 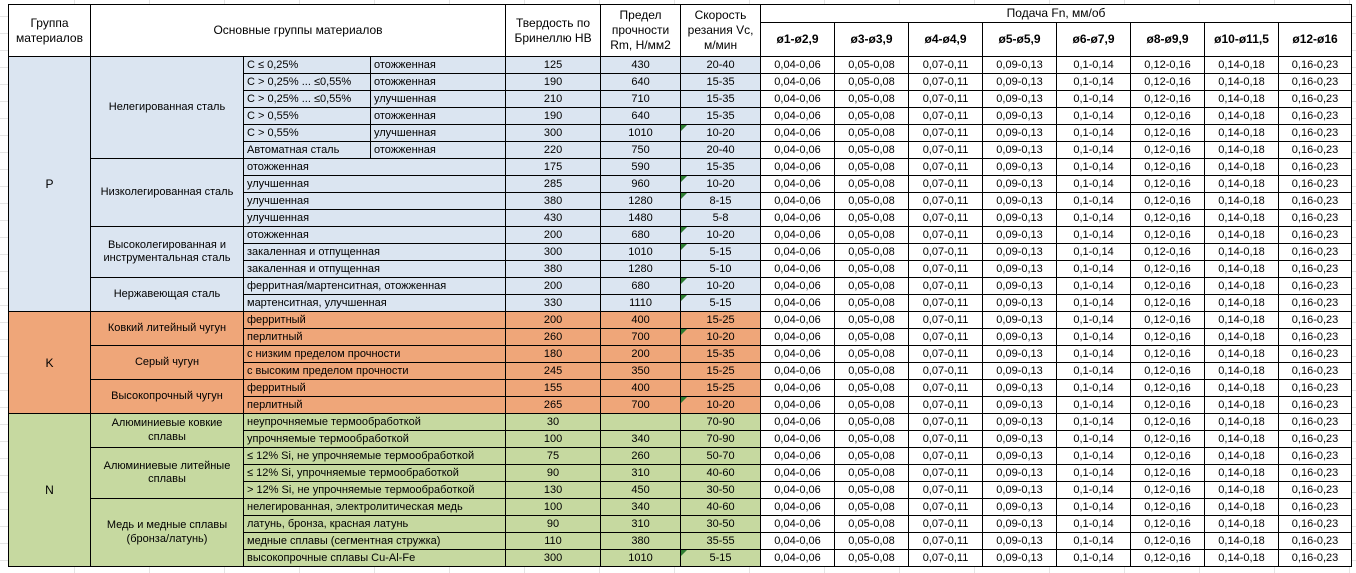 What do you see at coordinates (374, 354) in the screenshot?
I see `description-cell: с низким пределом прочности` at bounding box center [374, 354].